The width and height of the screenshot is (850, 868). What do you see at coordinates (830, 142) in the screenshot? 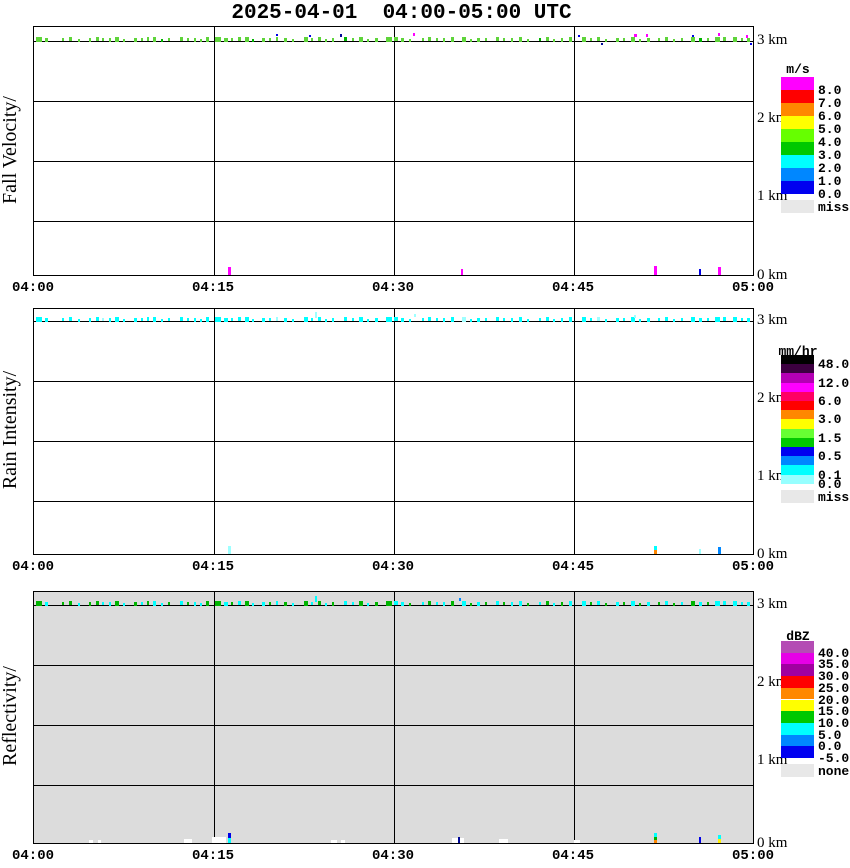
I see `legend-value-label: 4.0` at bounding box center [830, 142].